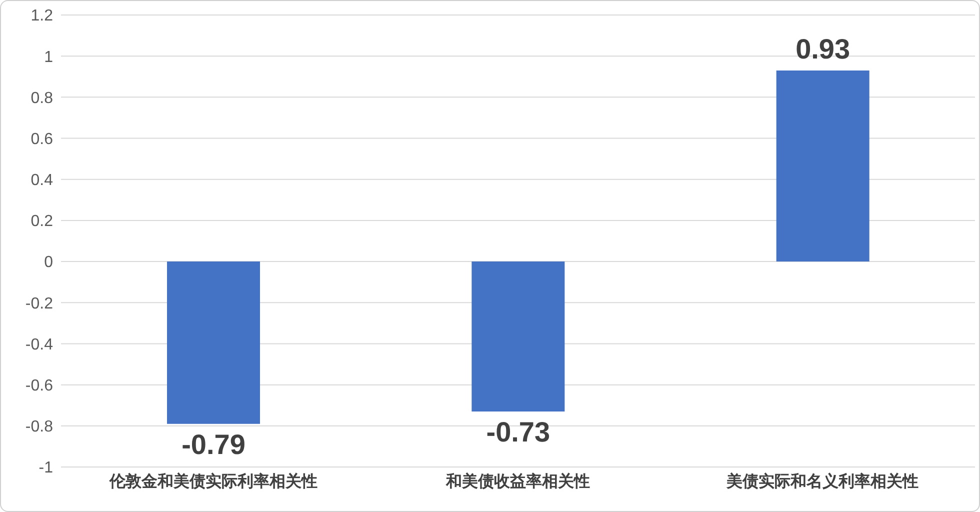  Describe the element at coordinates (46, 468) in the screenshot. I see `y-tick-label: -1` at that location.